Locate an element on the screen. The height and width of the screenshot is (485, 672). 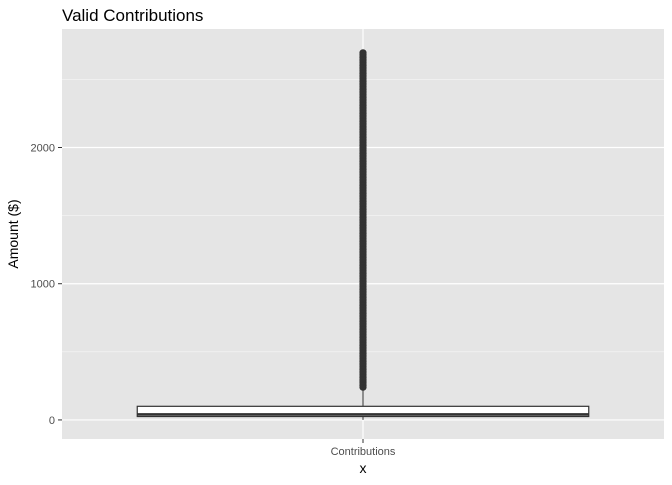
x-tick-label: Contributions is located at coordinates (363, 452).